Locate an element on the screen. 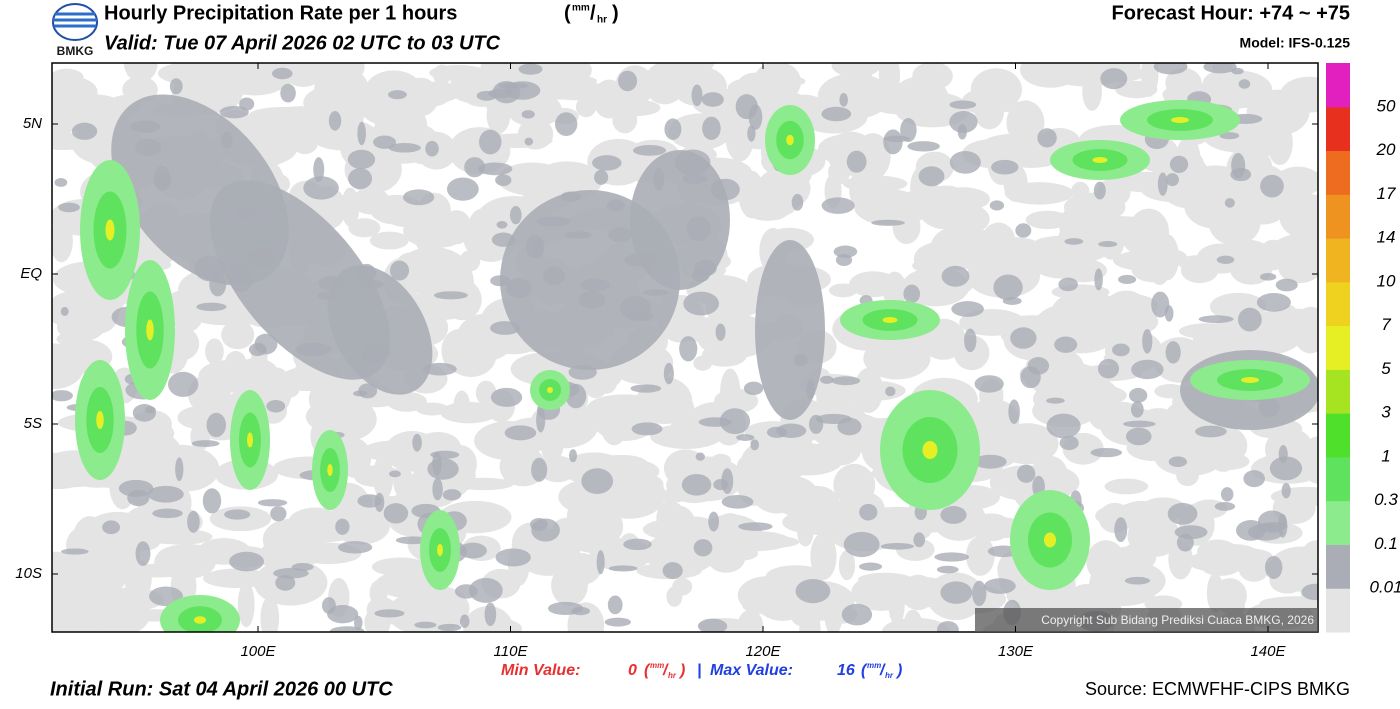  copyright-box is located at coordinates (1146, 620).